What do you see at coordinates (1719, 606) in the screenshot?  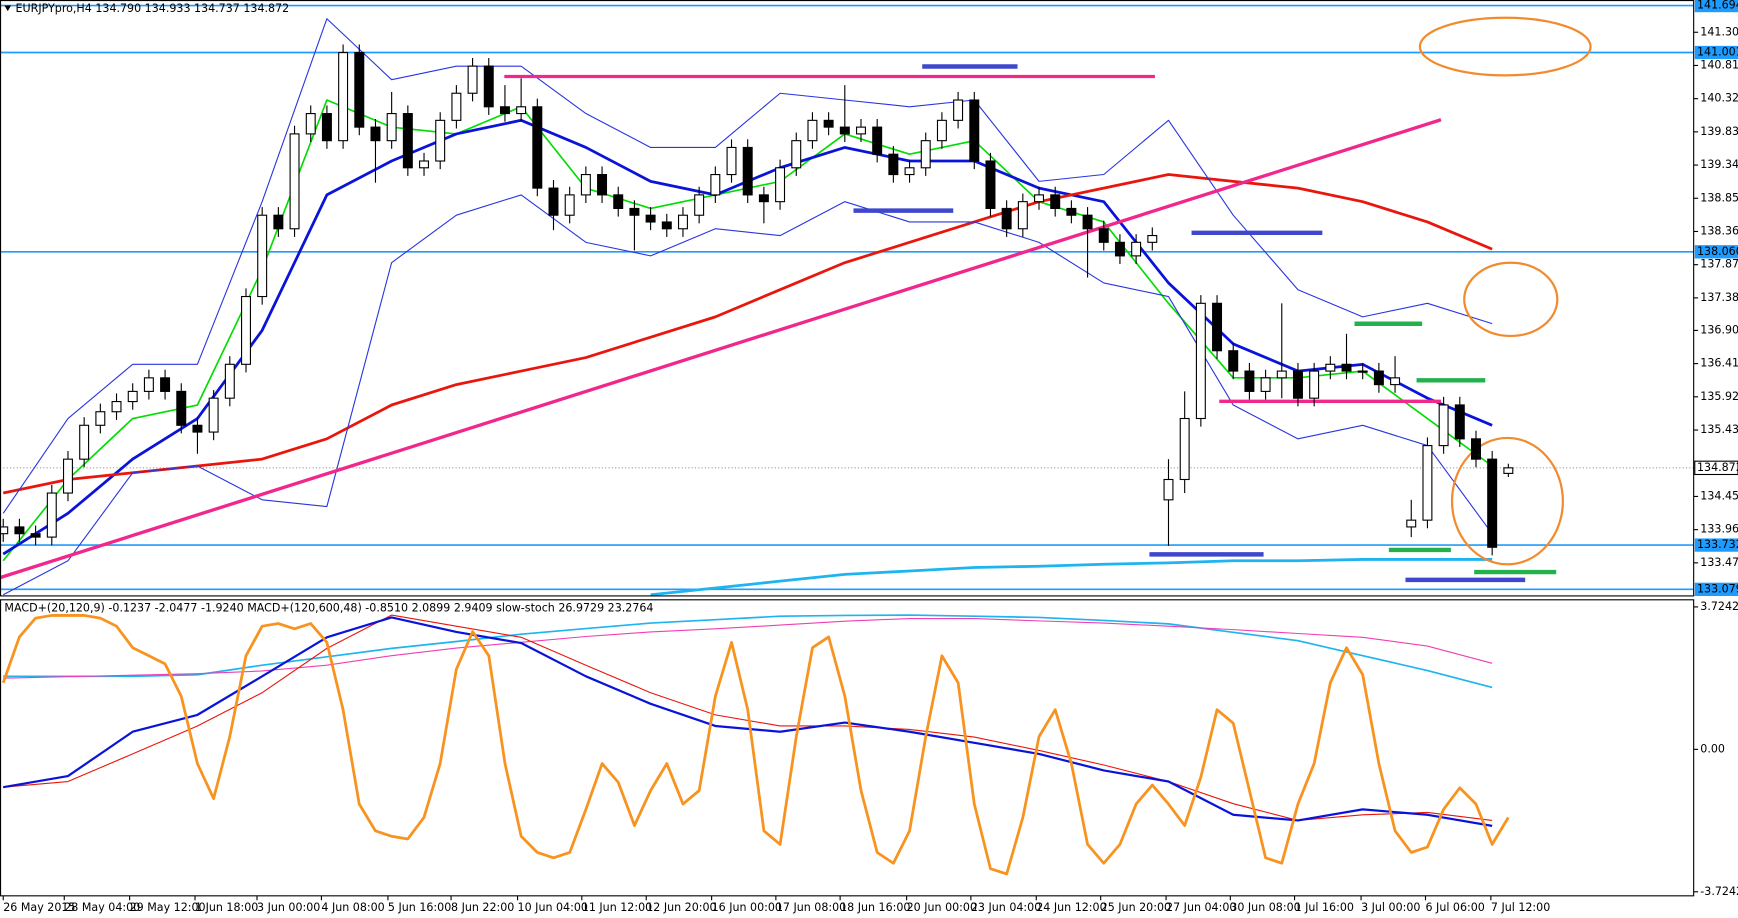 I see `y-tick-label: 3.7242` at bounding box center [1719, 606].